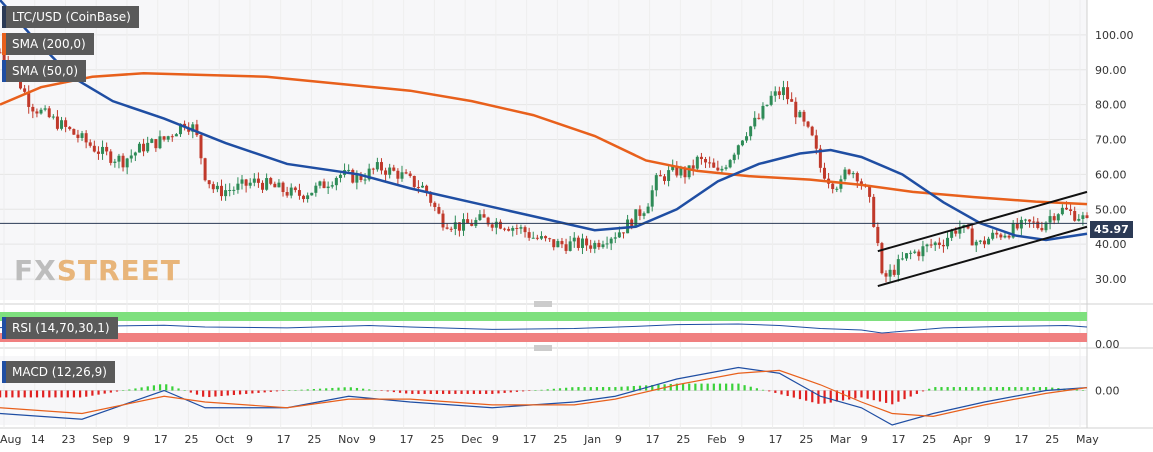 The height and width of the screenshot is (452, 1153). I want to click on rsi-overbought-band, so click(543, 316).